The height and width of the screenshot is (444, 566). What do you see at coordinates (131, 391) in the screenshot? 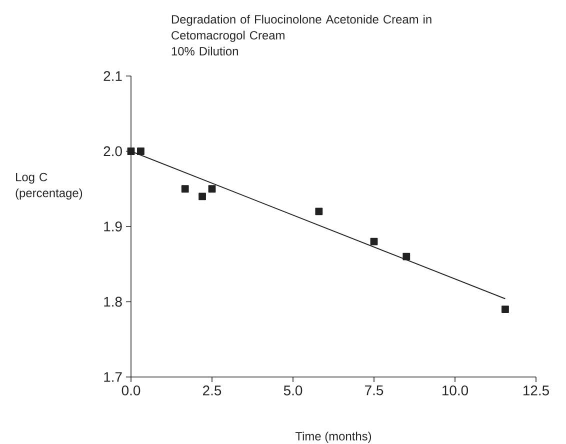
I see `x-tick-label: 0.0` at bounding box center [131, 391].